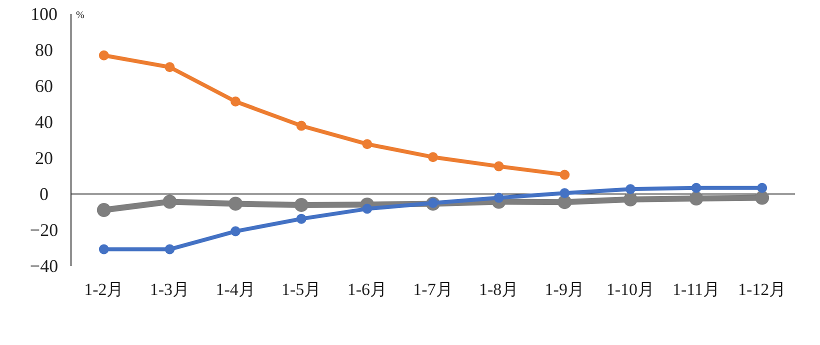 This screenshot has height=345, width=820. What do you see at coordinates (236, 289) in the screenshot?
I see `x-tick-label: 1-4月` at bounding box center [236, 289].